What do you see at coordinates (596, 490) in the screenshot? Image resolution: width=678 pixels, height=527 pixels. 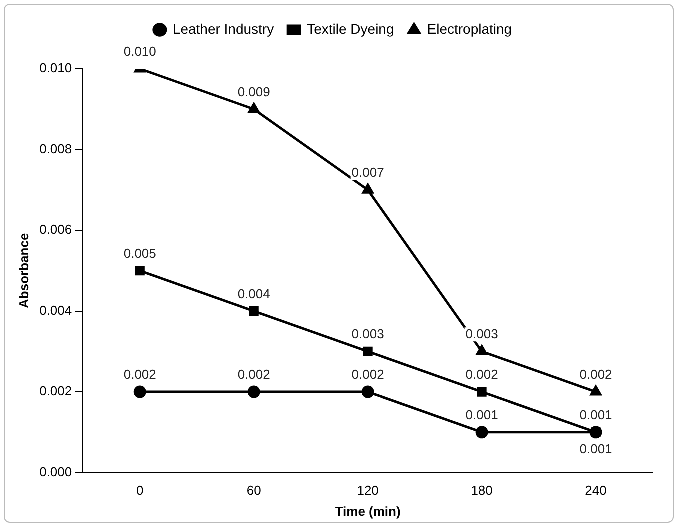 I see `x-tick-label: 240` at bounding box center [596, 490].